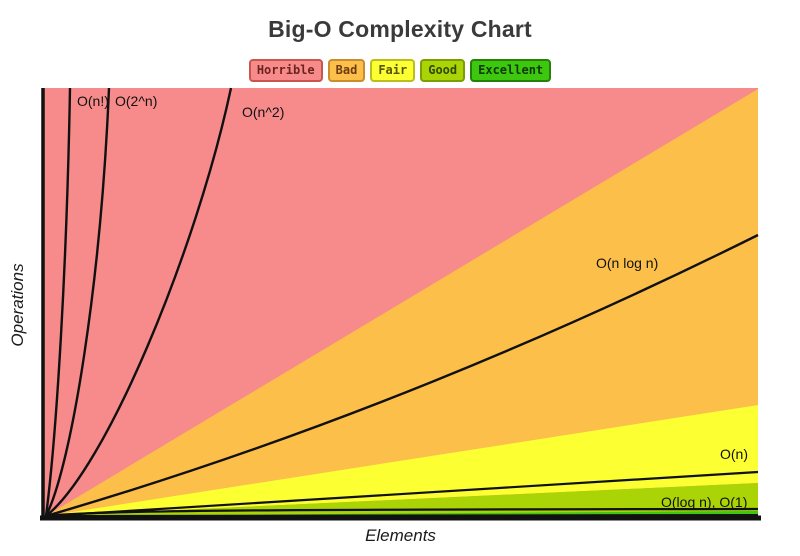 The height and width of the screenshot is (556, 800). Describe the element at coordinates (77, 302) in the screenshot. I see `curve-o-2-pow-n` at that location.